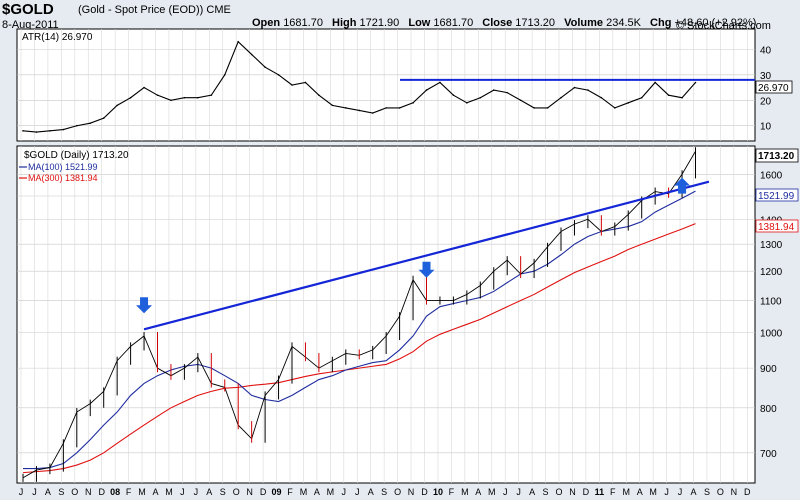 Image resolution: width=800 pixels, height=500 pixels. Describe the element at coordinates (453, 23) in the screenshot. I see `low-value: 1681.70` at that location.